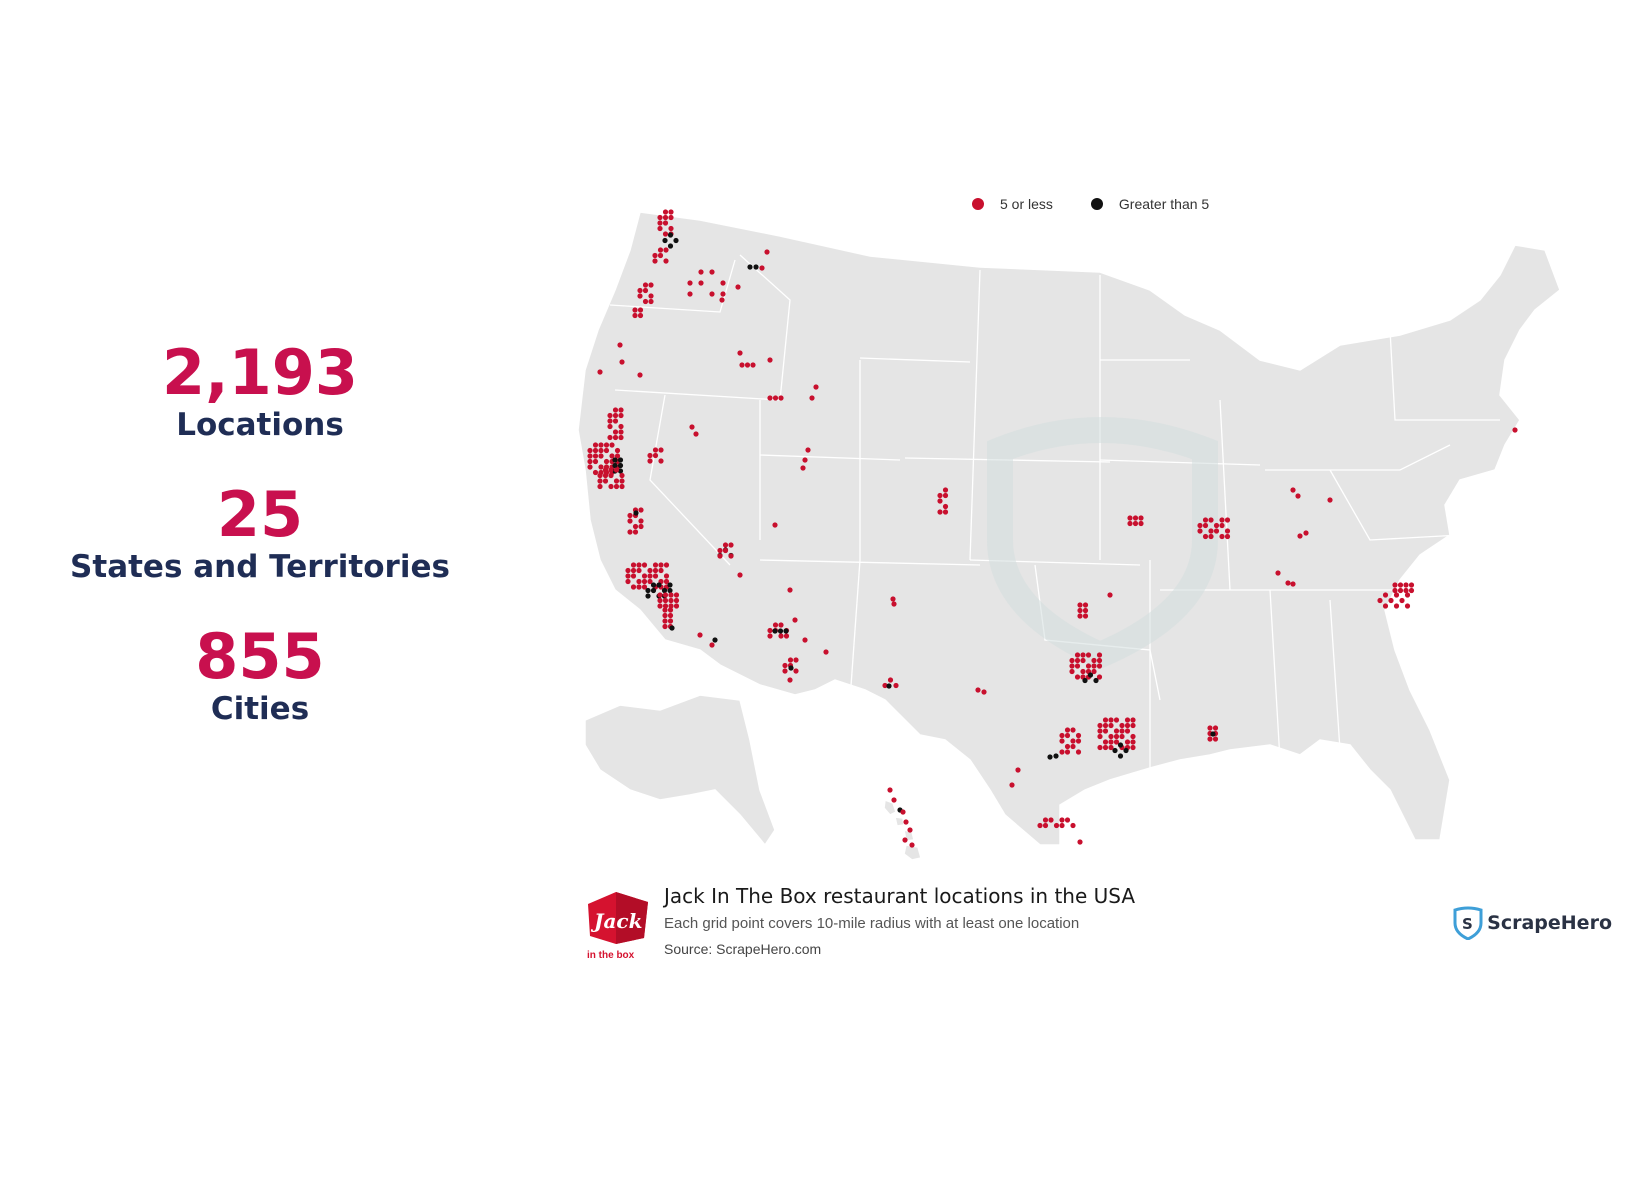  I want to click on jack-in-the-box-logo: Jack in the box, so click(617, 926).